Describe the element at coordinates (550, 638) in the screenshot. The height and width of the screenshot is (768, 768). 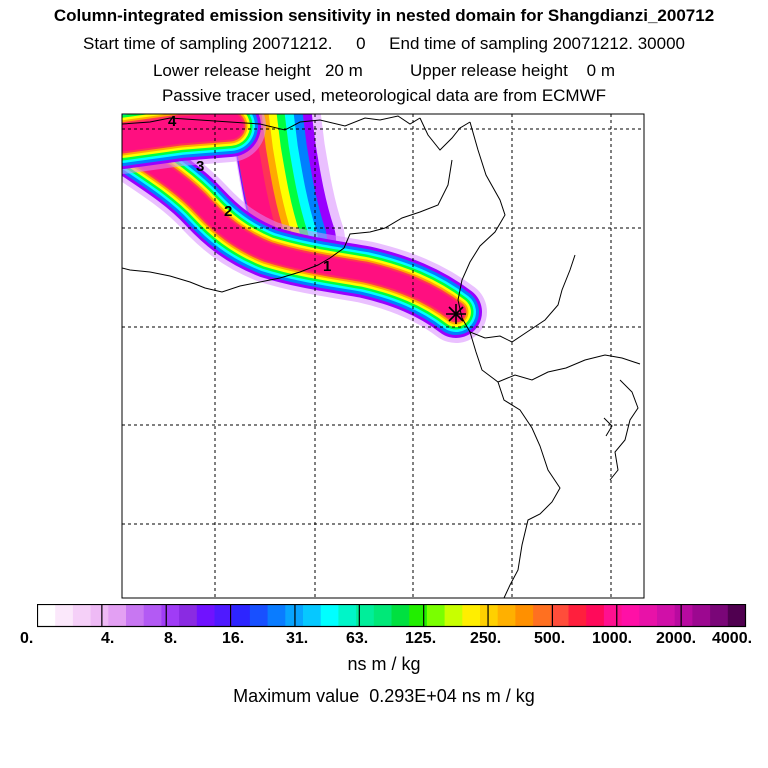
I see `colorbar-tick-label: 500.` at that location.